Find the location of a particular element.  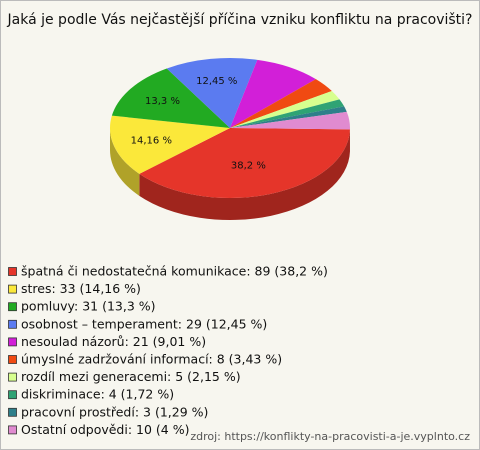

legend-label: rozdíl mezi generacemi: 5 (2,15 %) is located at coordinates (131, 376).